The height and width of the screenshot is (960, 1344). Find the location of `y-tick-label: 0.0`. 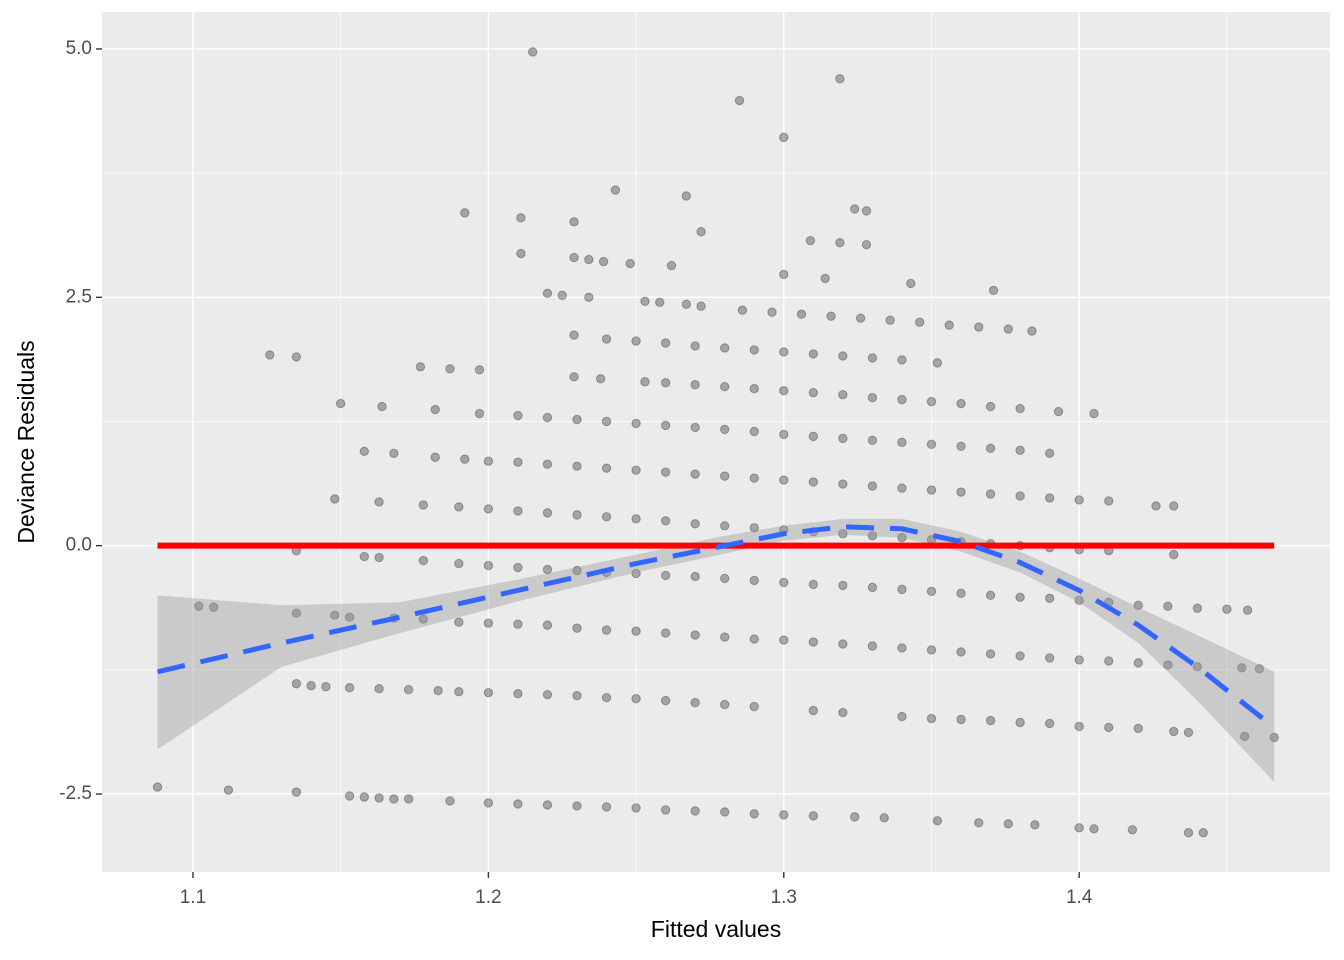

y-tick-label: 0.0 is located at coordinates (79, 545).